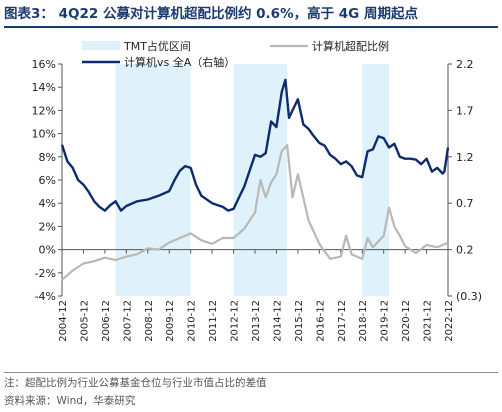 The image size is (502, 412). I want to click on x-tick-label: 2015-12, so click(299, 321).